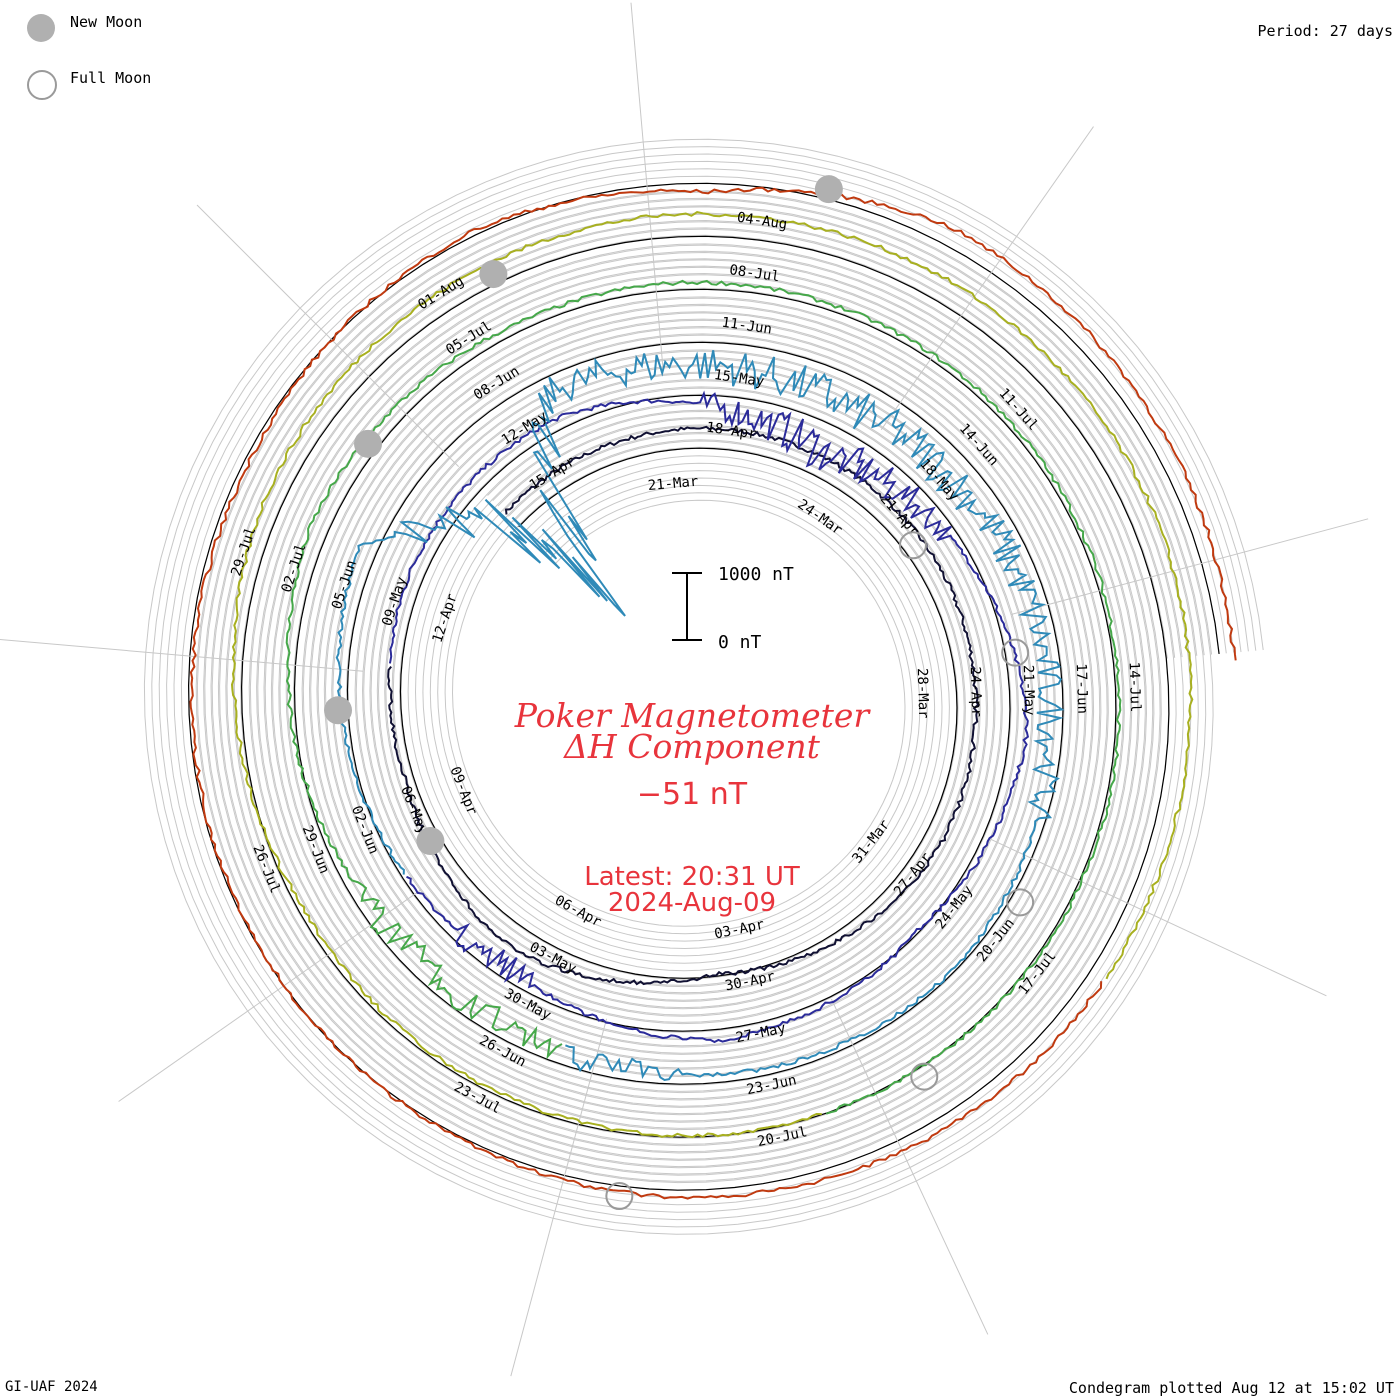 Image resolution: width=1400 pixels, height=1400 pixels. Describe the element at coordinates (693, 715) in the screenshot. I see `title-line-1: Poker Magnetometer` at that location.